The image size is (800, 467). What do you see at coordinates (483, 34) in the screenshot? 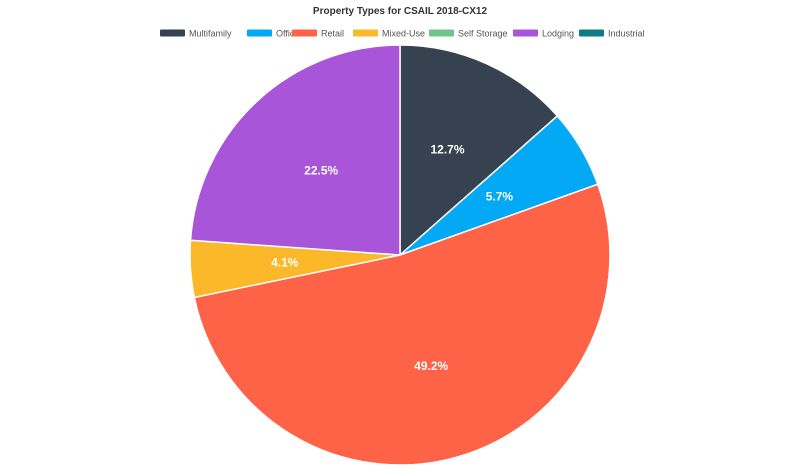
I see `legend-label-self-storage: Self Storage` at bounding box center [483, 34].